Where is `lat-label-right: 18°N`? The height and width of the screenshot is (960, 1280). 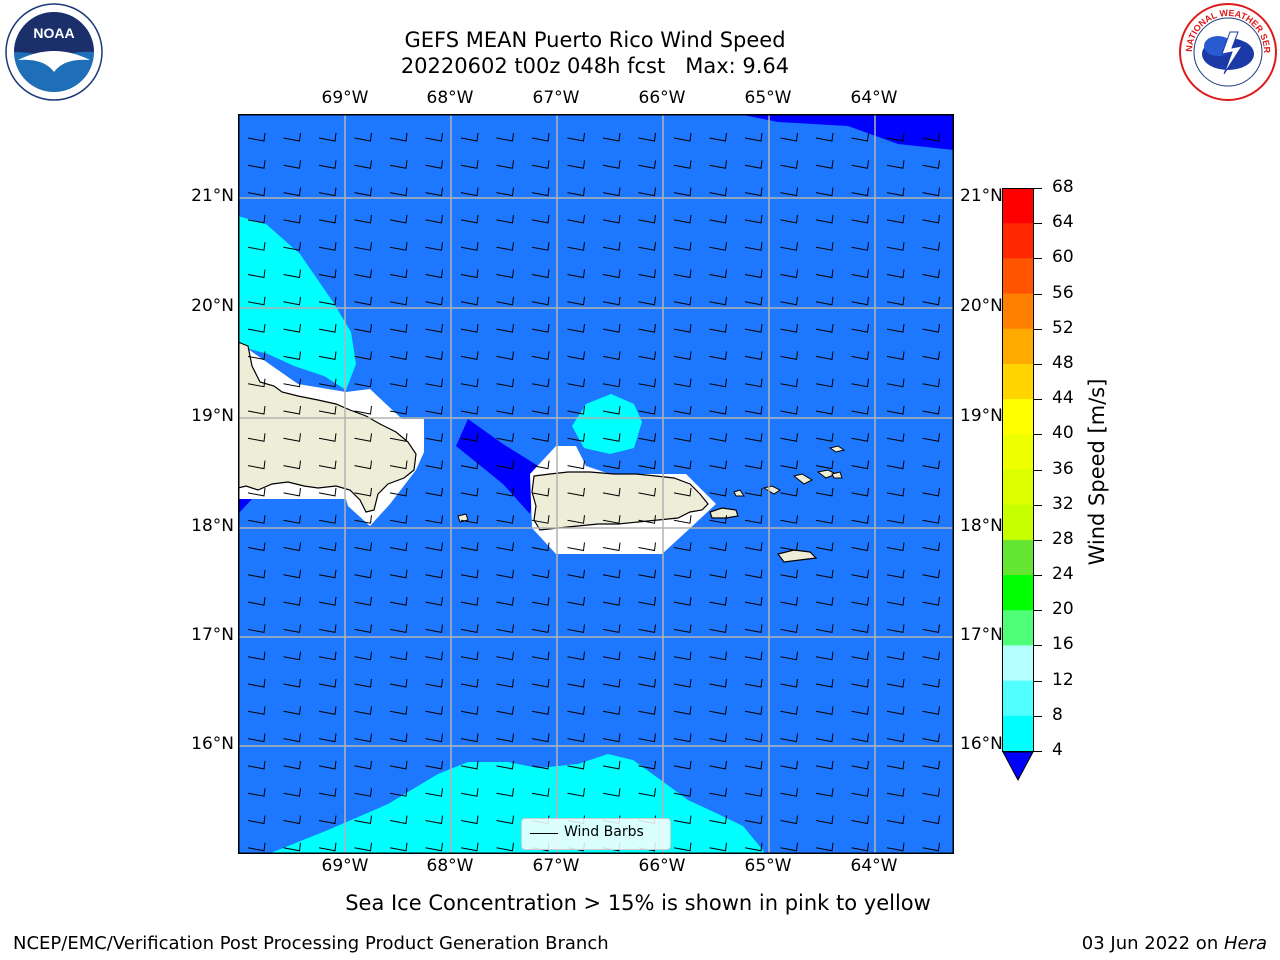 lat-label-right: 18°N is located at coordinates (981, 526).